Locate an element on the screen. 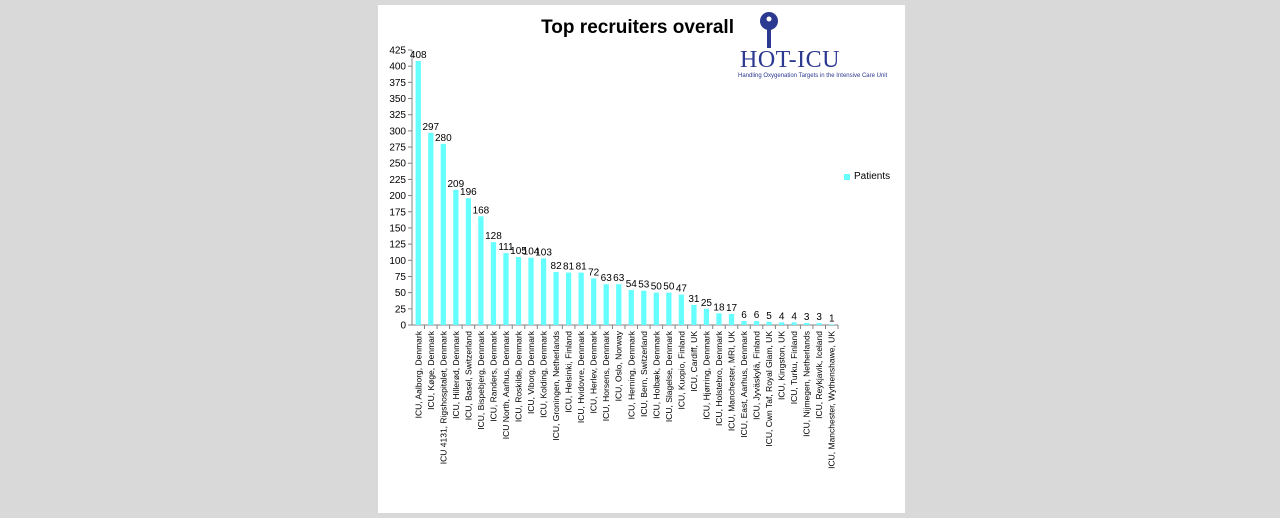 The width and height of the screenshot is (1280, 518). category-label: ICU, Bispebjerg, Denmark is located at coordinates (481, 379).